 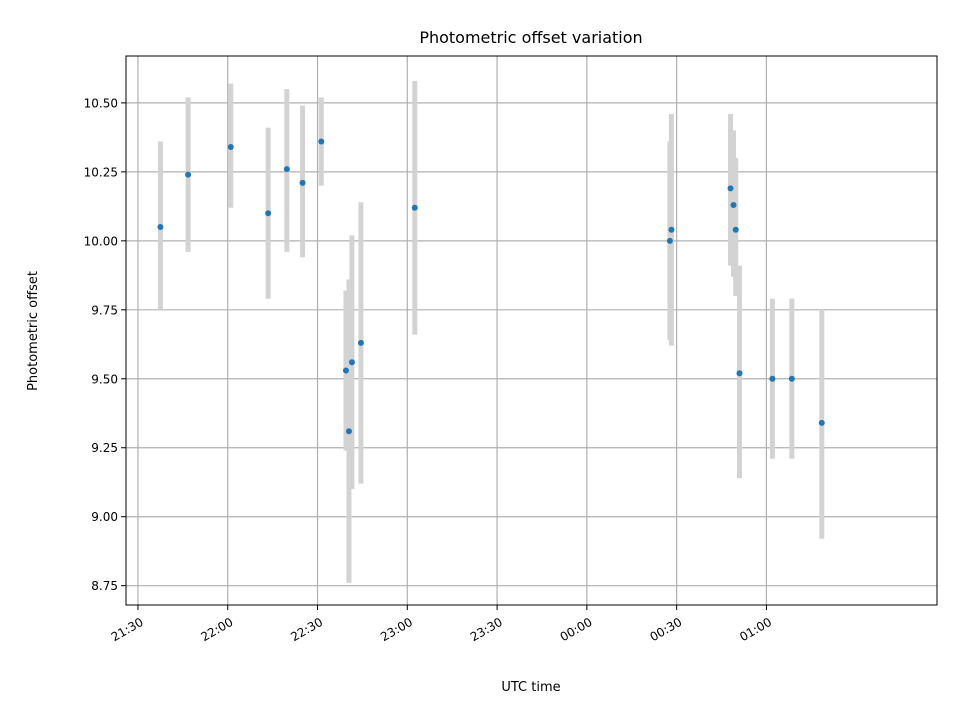 What do you see at coordinates (101, 241) in the screenshot?
I see `y-tick-label: 10.00` at bounding box center [101, 241].